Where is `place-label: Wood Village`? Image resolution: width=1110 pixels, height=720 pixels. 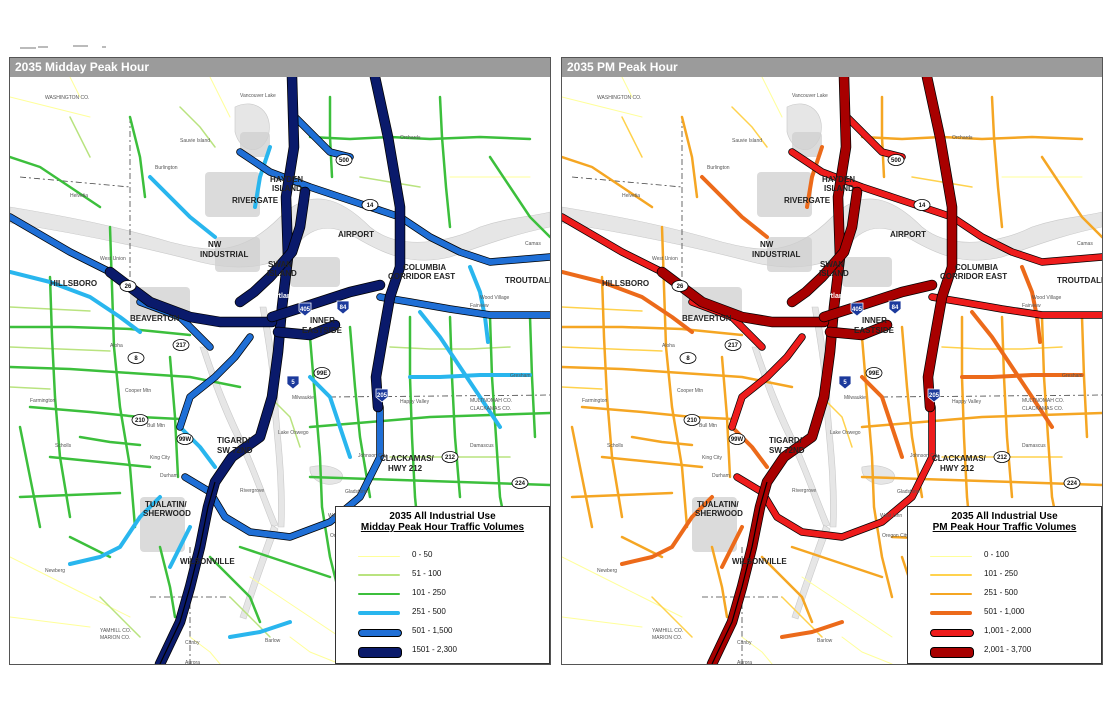
place-label: Wood Village is located at coordinates (494, 298).